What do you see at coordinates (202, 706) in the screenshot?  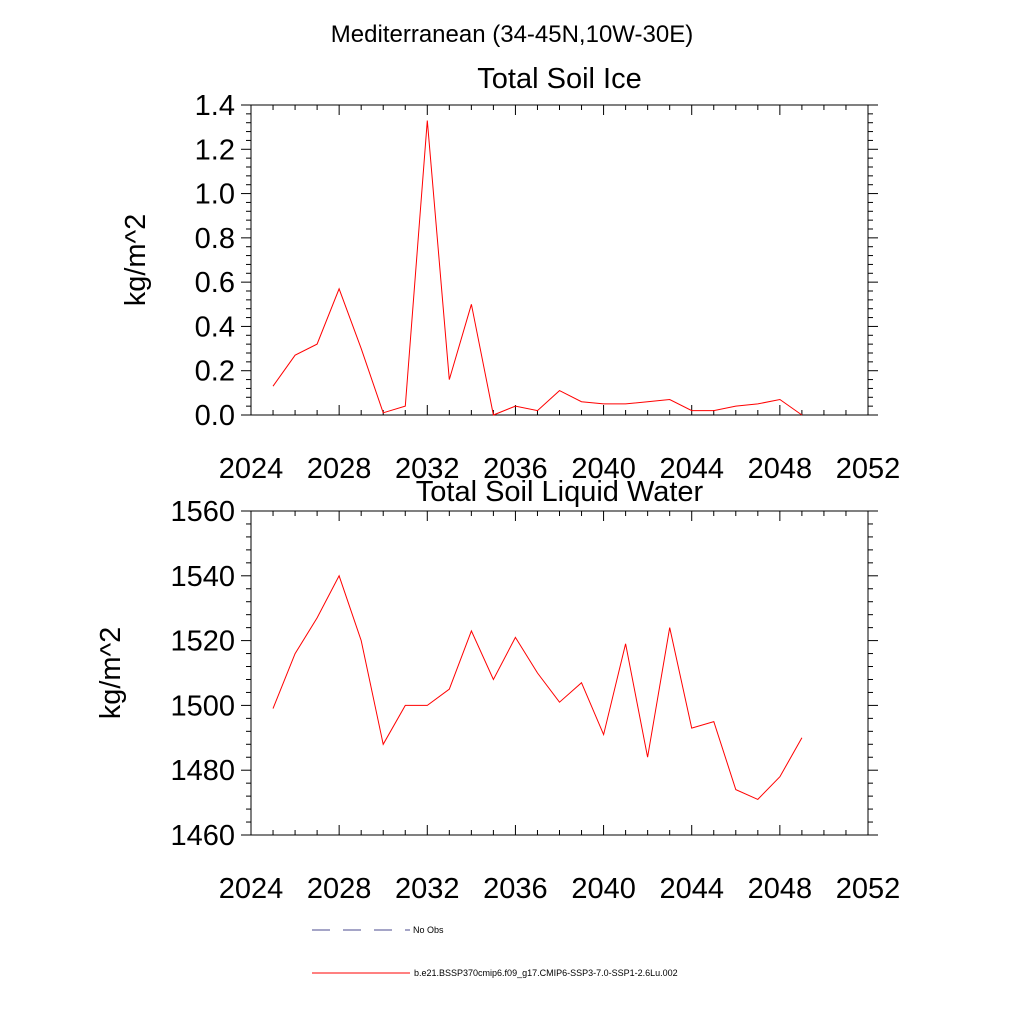 I see `y-tick-label: 1500` at bounding box center [202, 706].